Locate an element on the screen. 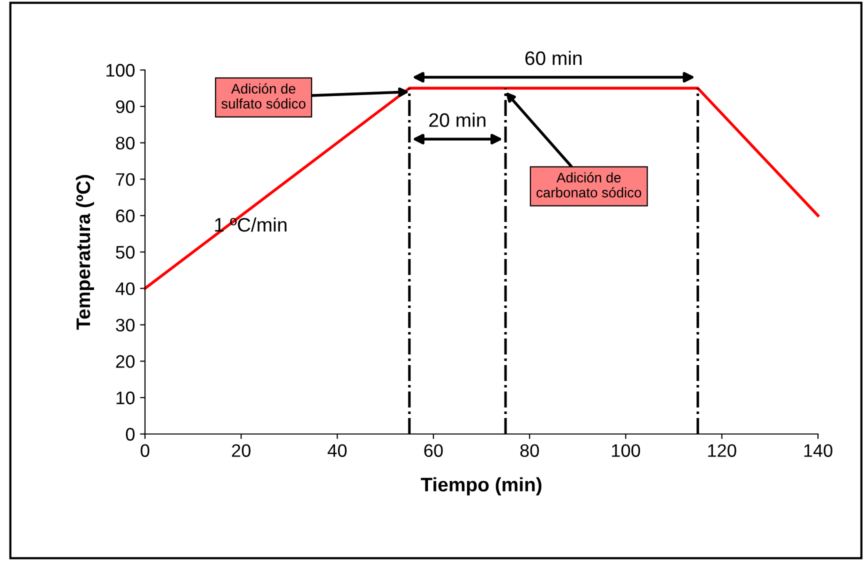 The image size is (864, 561). x-tick-label: 80 is located at coordinates (529, 450).